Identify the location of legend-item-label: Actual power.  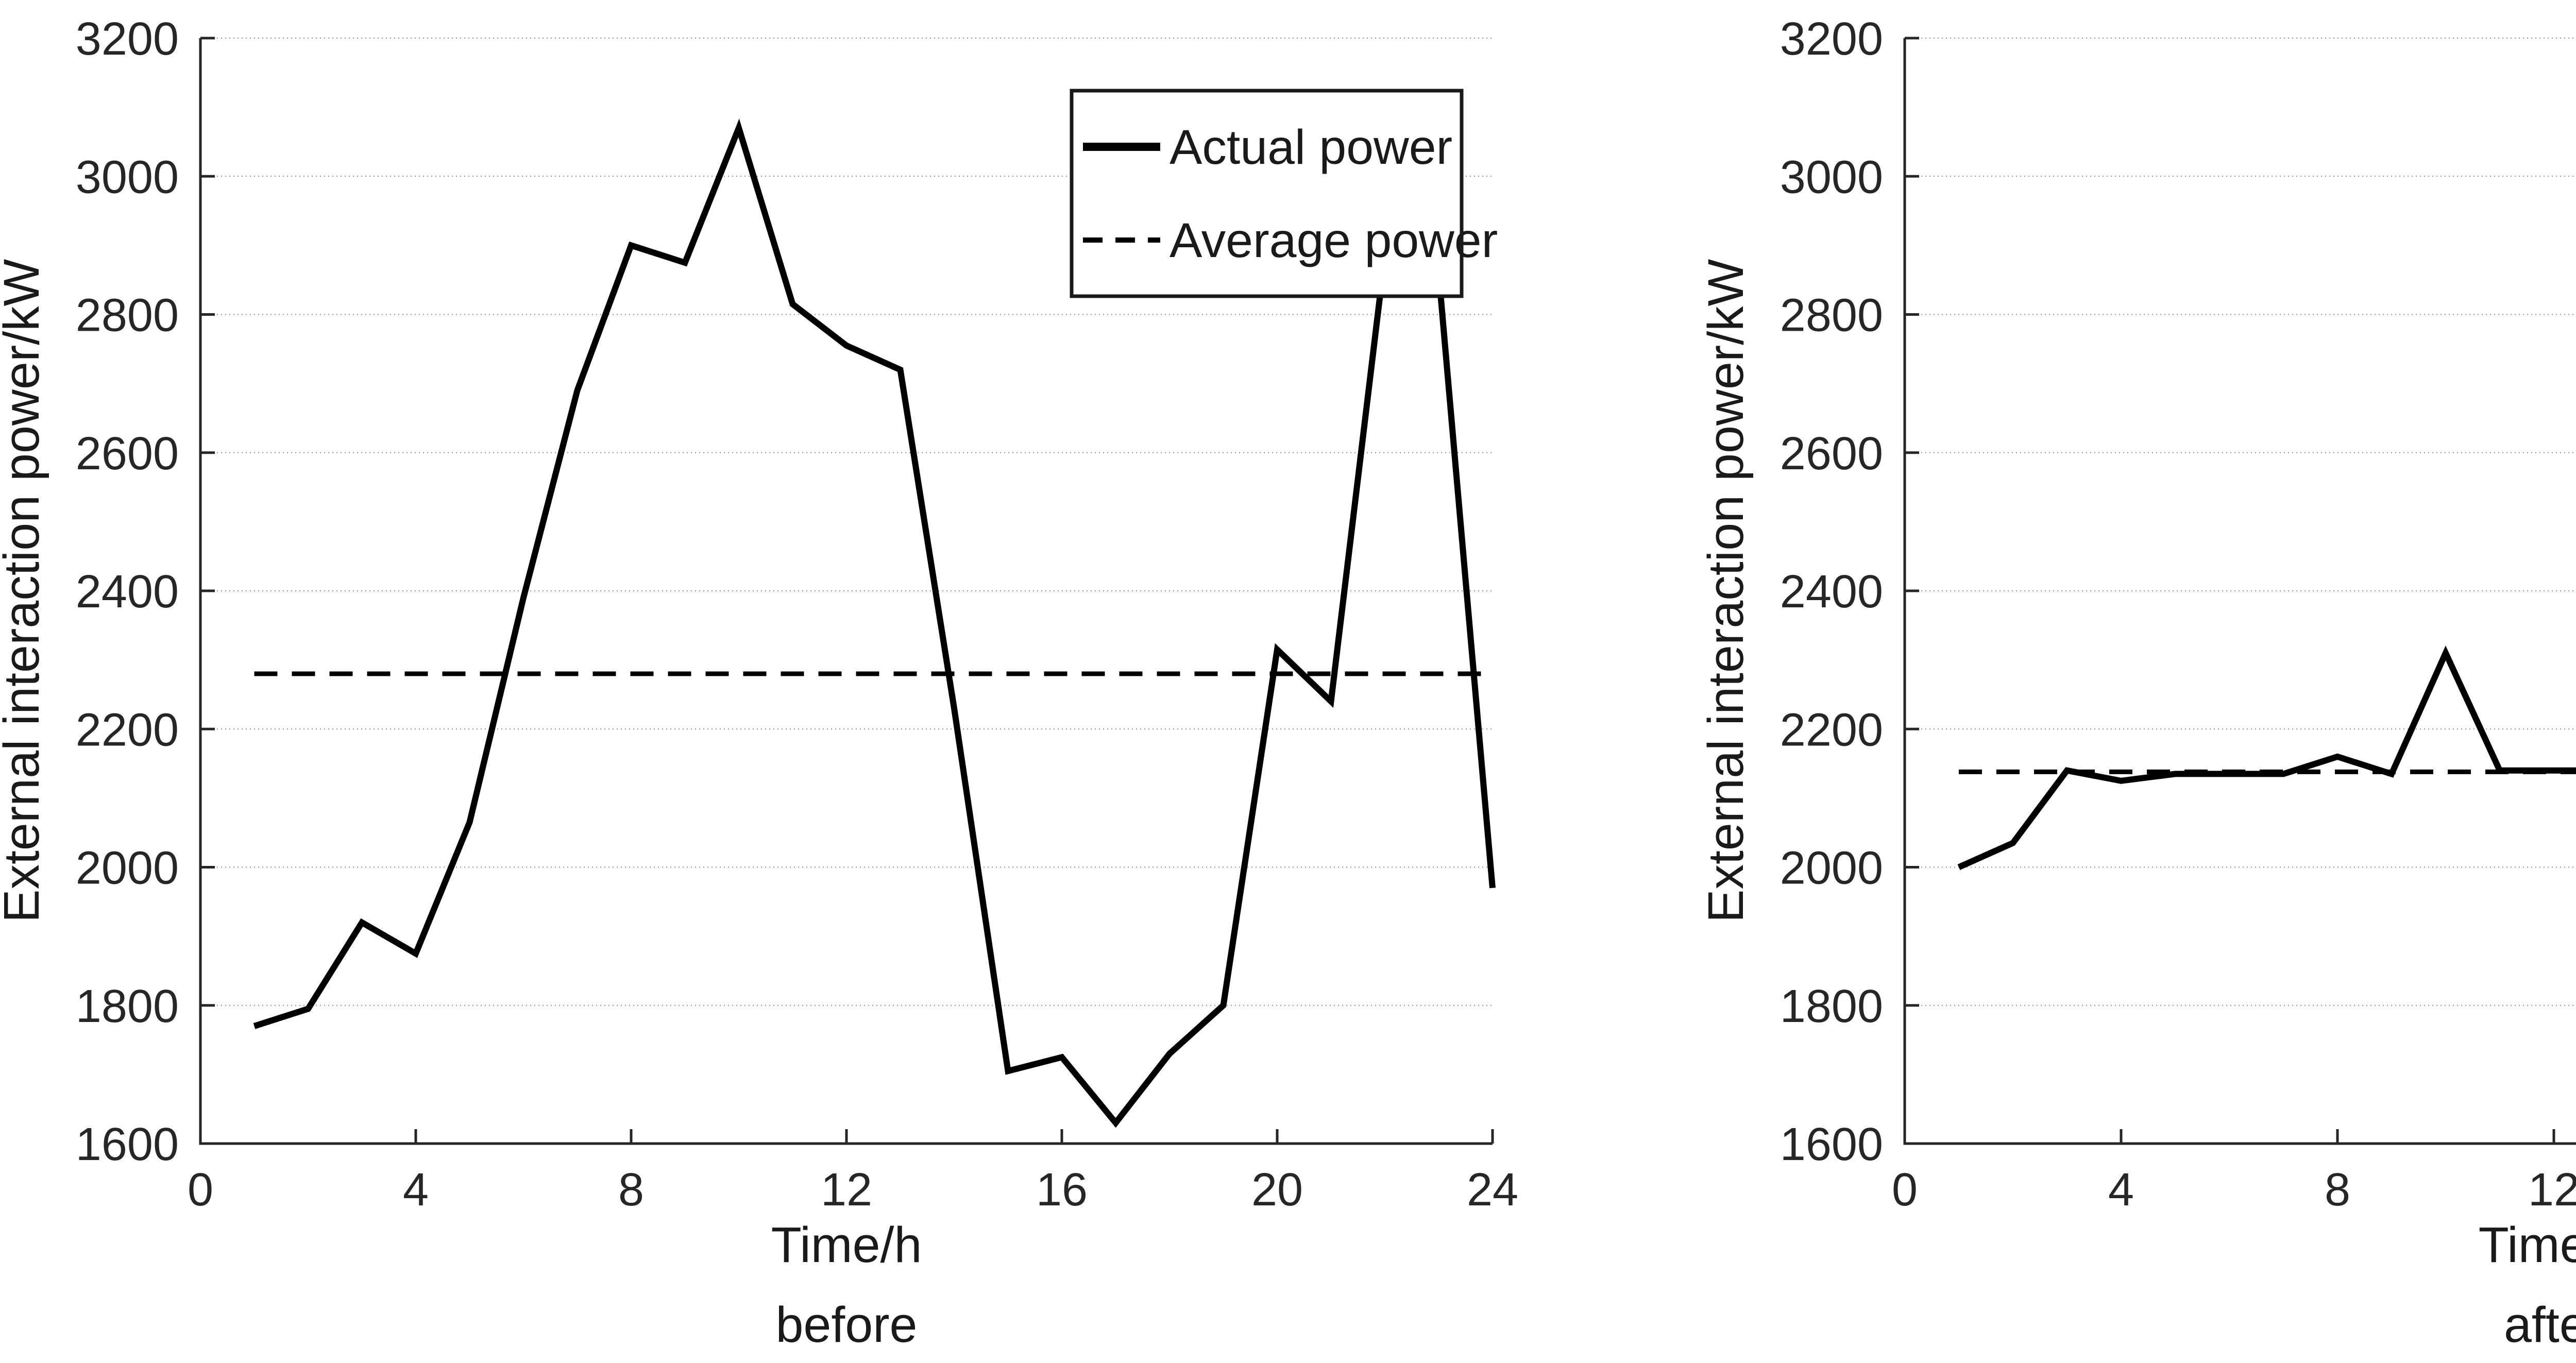
(1311, 147).